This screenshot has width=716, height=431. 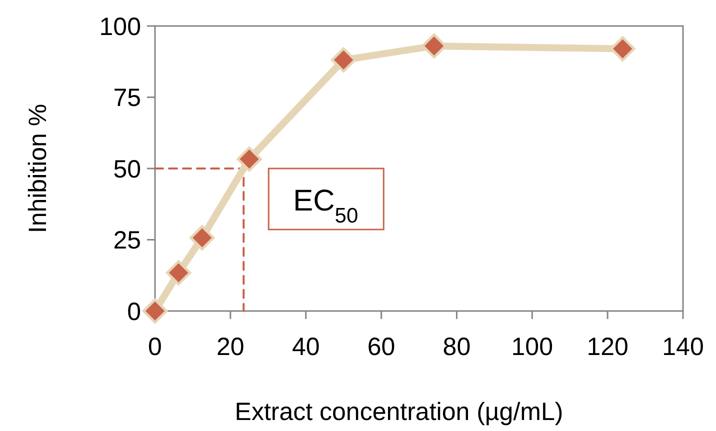 What do you see at coordinates (325, 205) in the screenshot?
I see `annotation: EC$_{50}$` at bounding box center [325, 205].